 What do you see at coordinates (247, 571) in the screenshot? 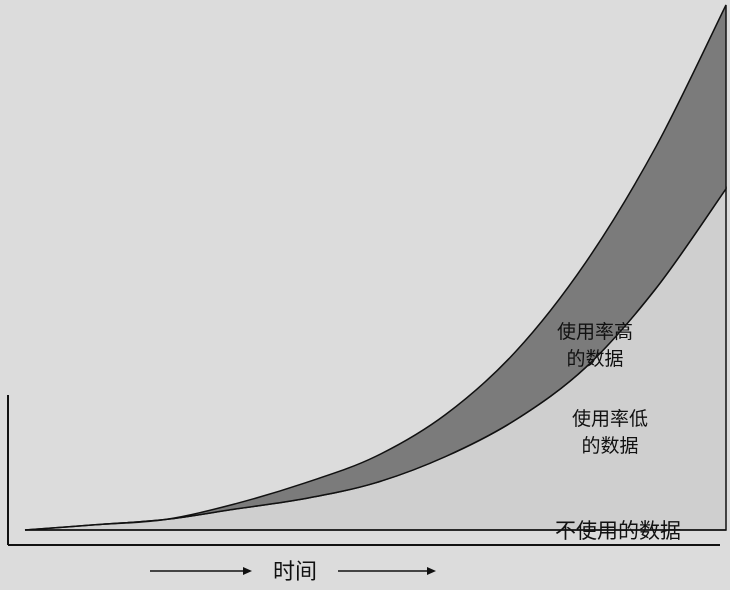
I see `x-arrow-left-head` at bounding box center [247, 571].